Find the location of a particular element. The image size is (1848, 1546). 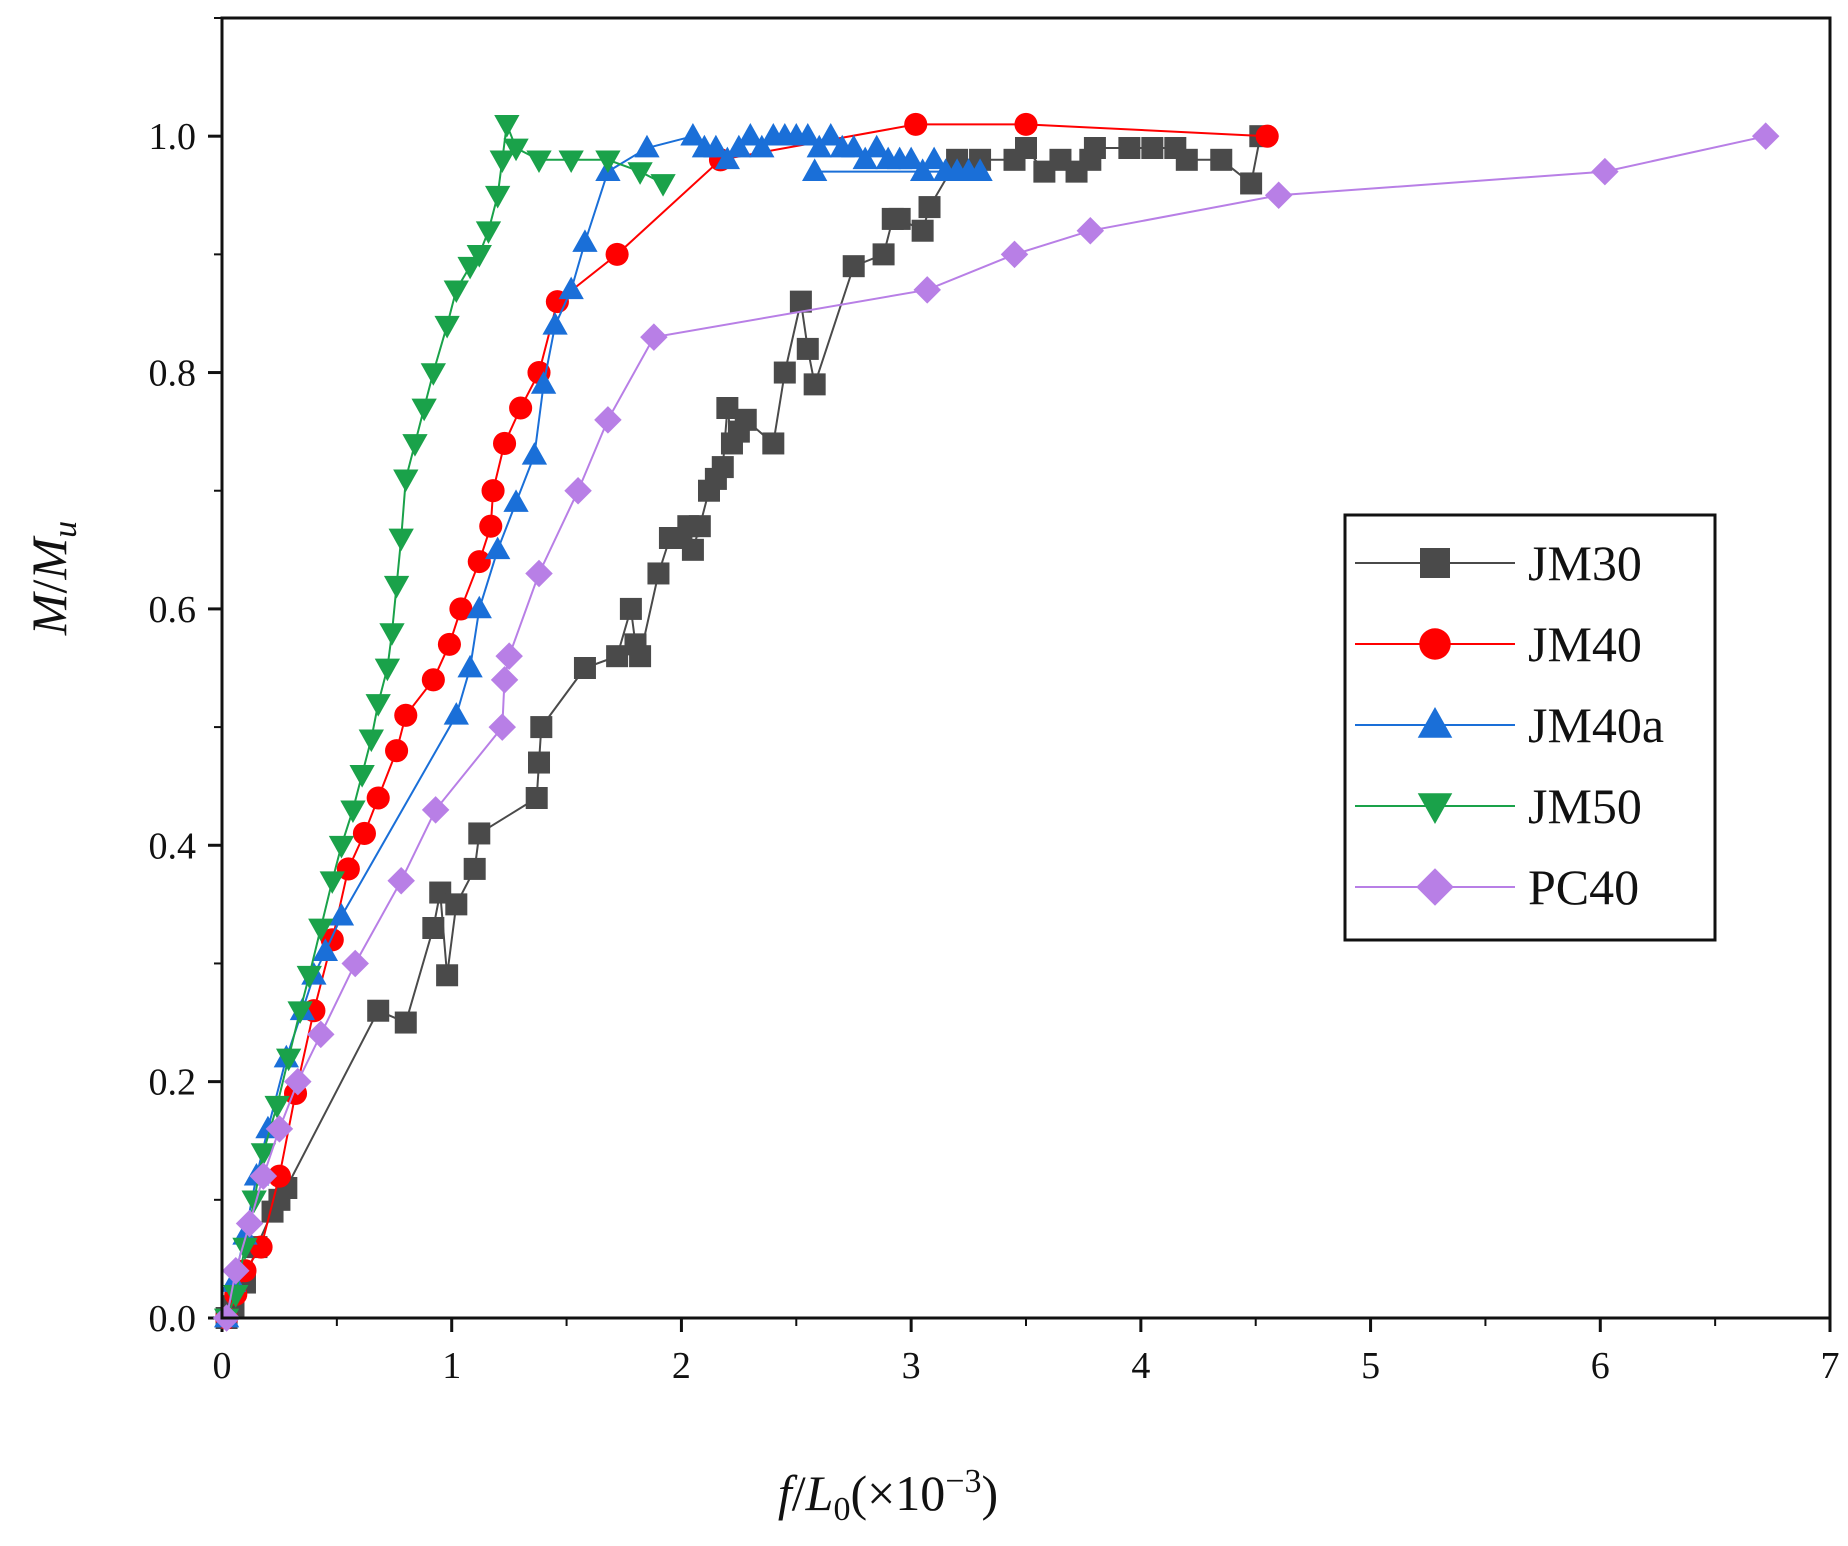

legend-marker-jm40a is located at coordinates (1435, 722).